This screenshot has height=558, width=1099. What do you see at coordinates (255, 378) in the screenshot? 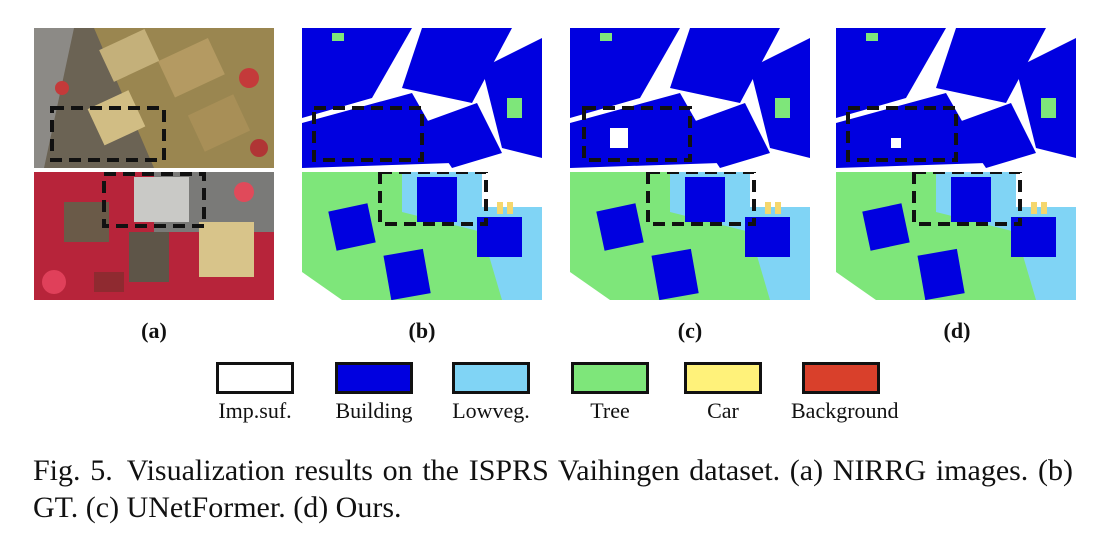
I see `legend-swatch-imp-suf` at bounding box center [255, 378].